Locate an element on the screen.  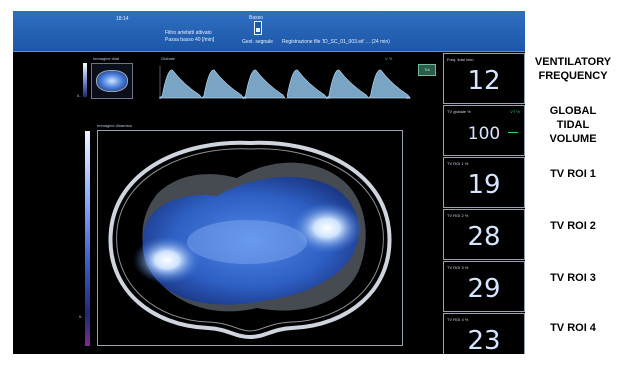
readout-global-tidal-volume: TV globale % VT % 100 is located at coordinates (484, 130).